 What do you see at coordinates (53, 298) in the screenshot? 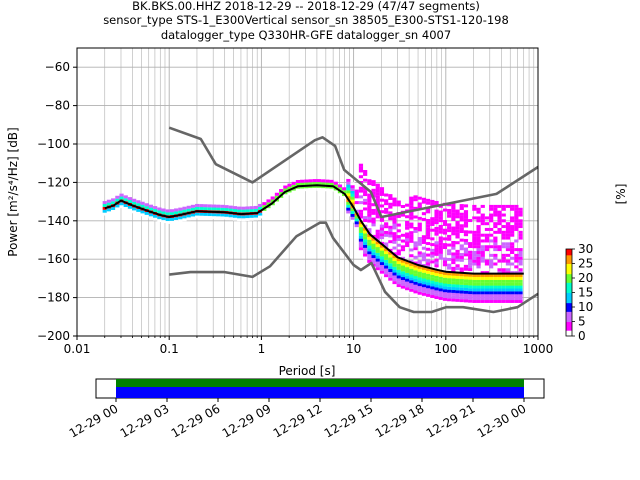
I see `y-tick-label: −180` at bounding box center [53, 298].